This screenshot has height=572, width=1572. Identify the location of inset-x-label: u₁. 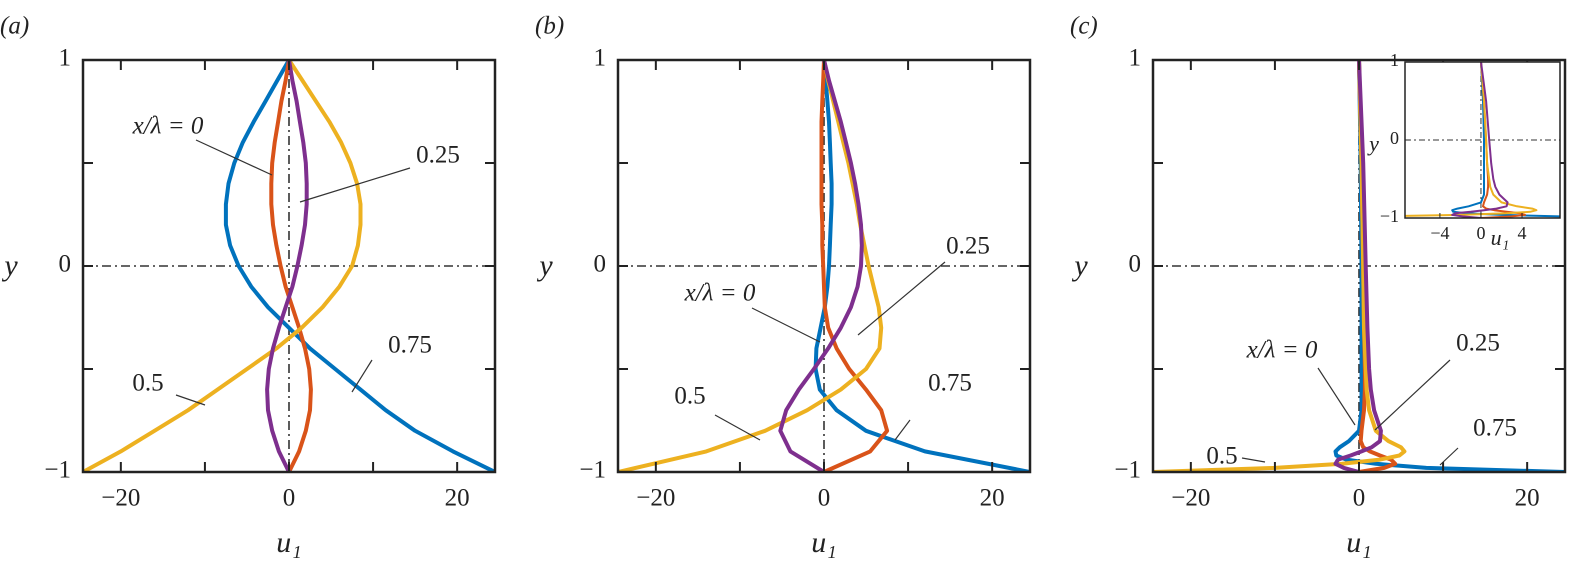
(1500, 237).